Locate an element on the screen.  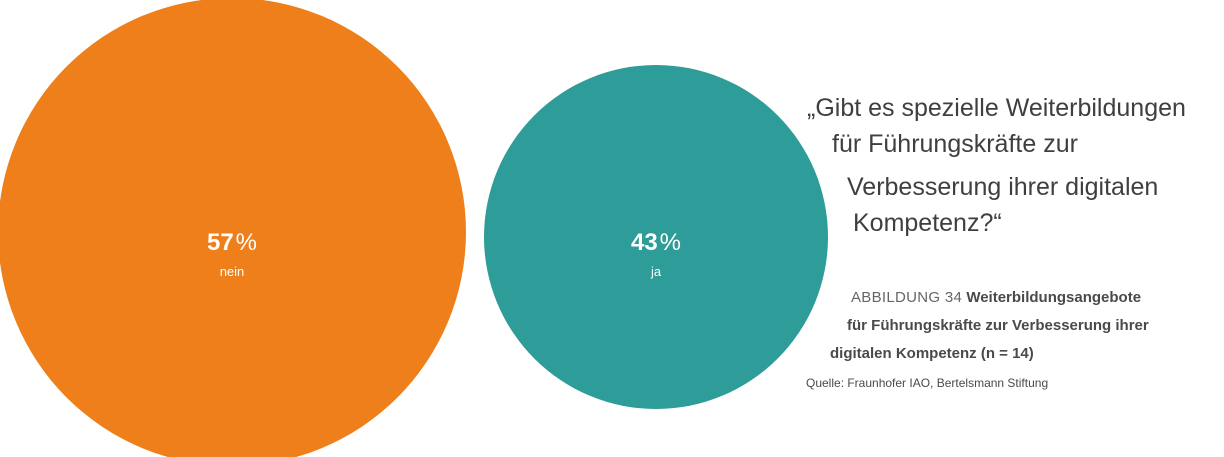
figure-title-part-3: digitalen Kompetenz (n = 14) is located at coordinates (932, 353).